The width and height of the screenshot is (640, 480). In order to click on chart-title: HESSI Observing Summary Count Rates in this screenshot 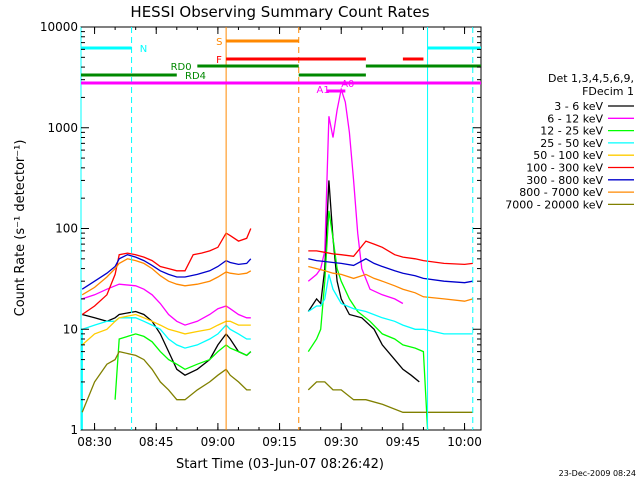, I will do `click(279, 12)`.